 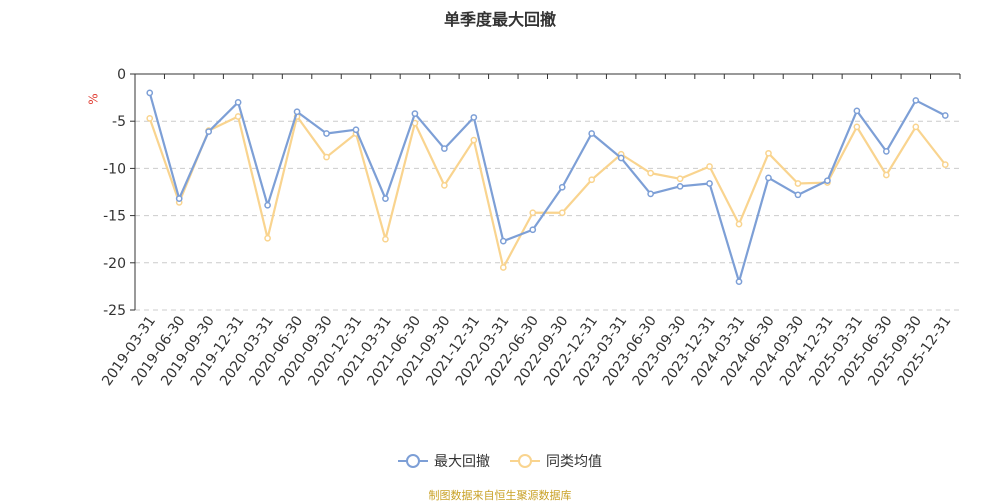 I want to click on y-tick-label: 0, so click(x=121, y=75).